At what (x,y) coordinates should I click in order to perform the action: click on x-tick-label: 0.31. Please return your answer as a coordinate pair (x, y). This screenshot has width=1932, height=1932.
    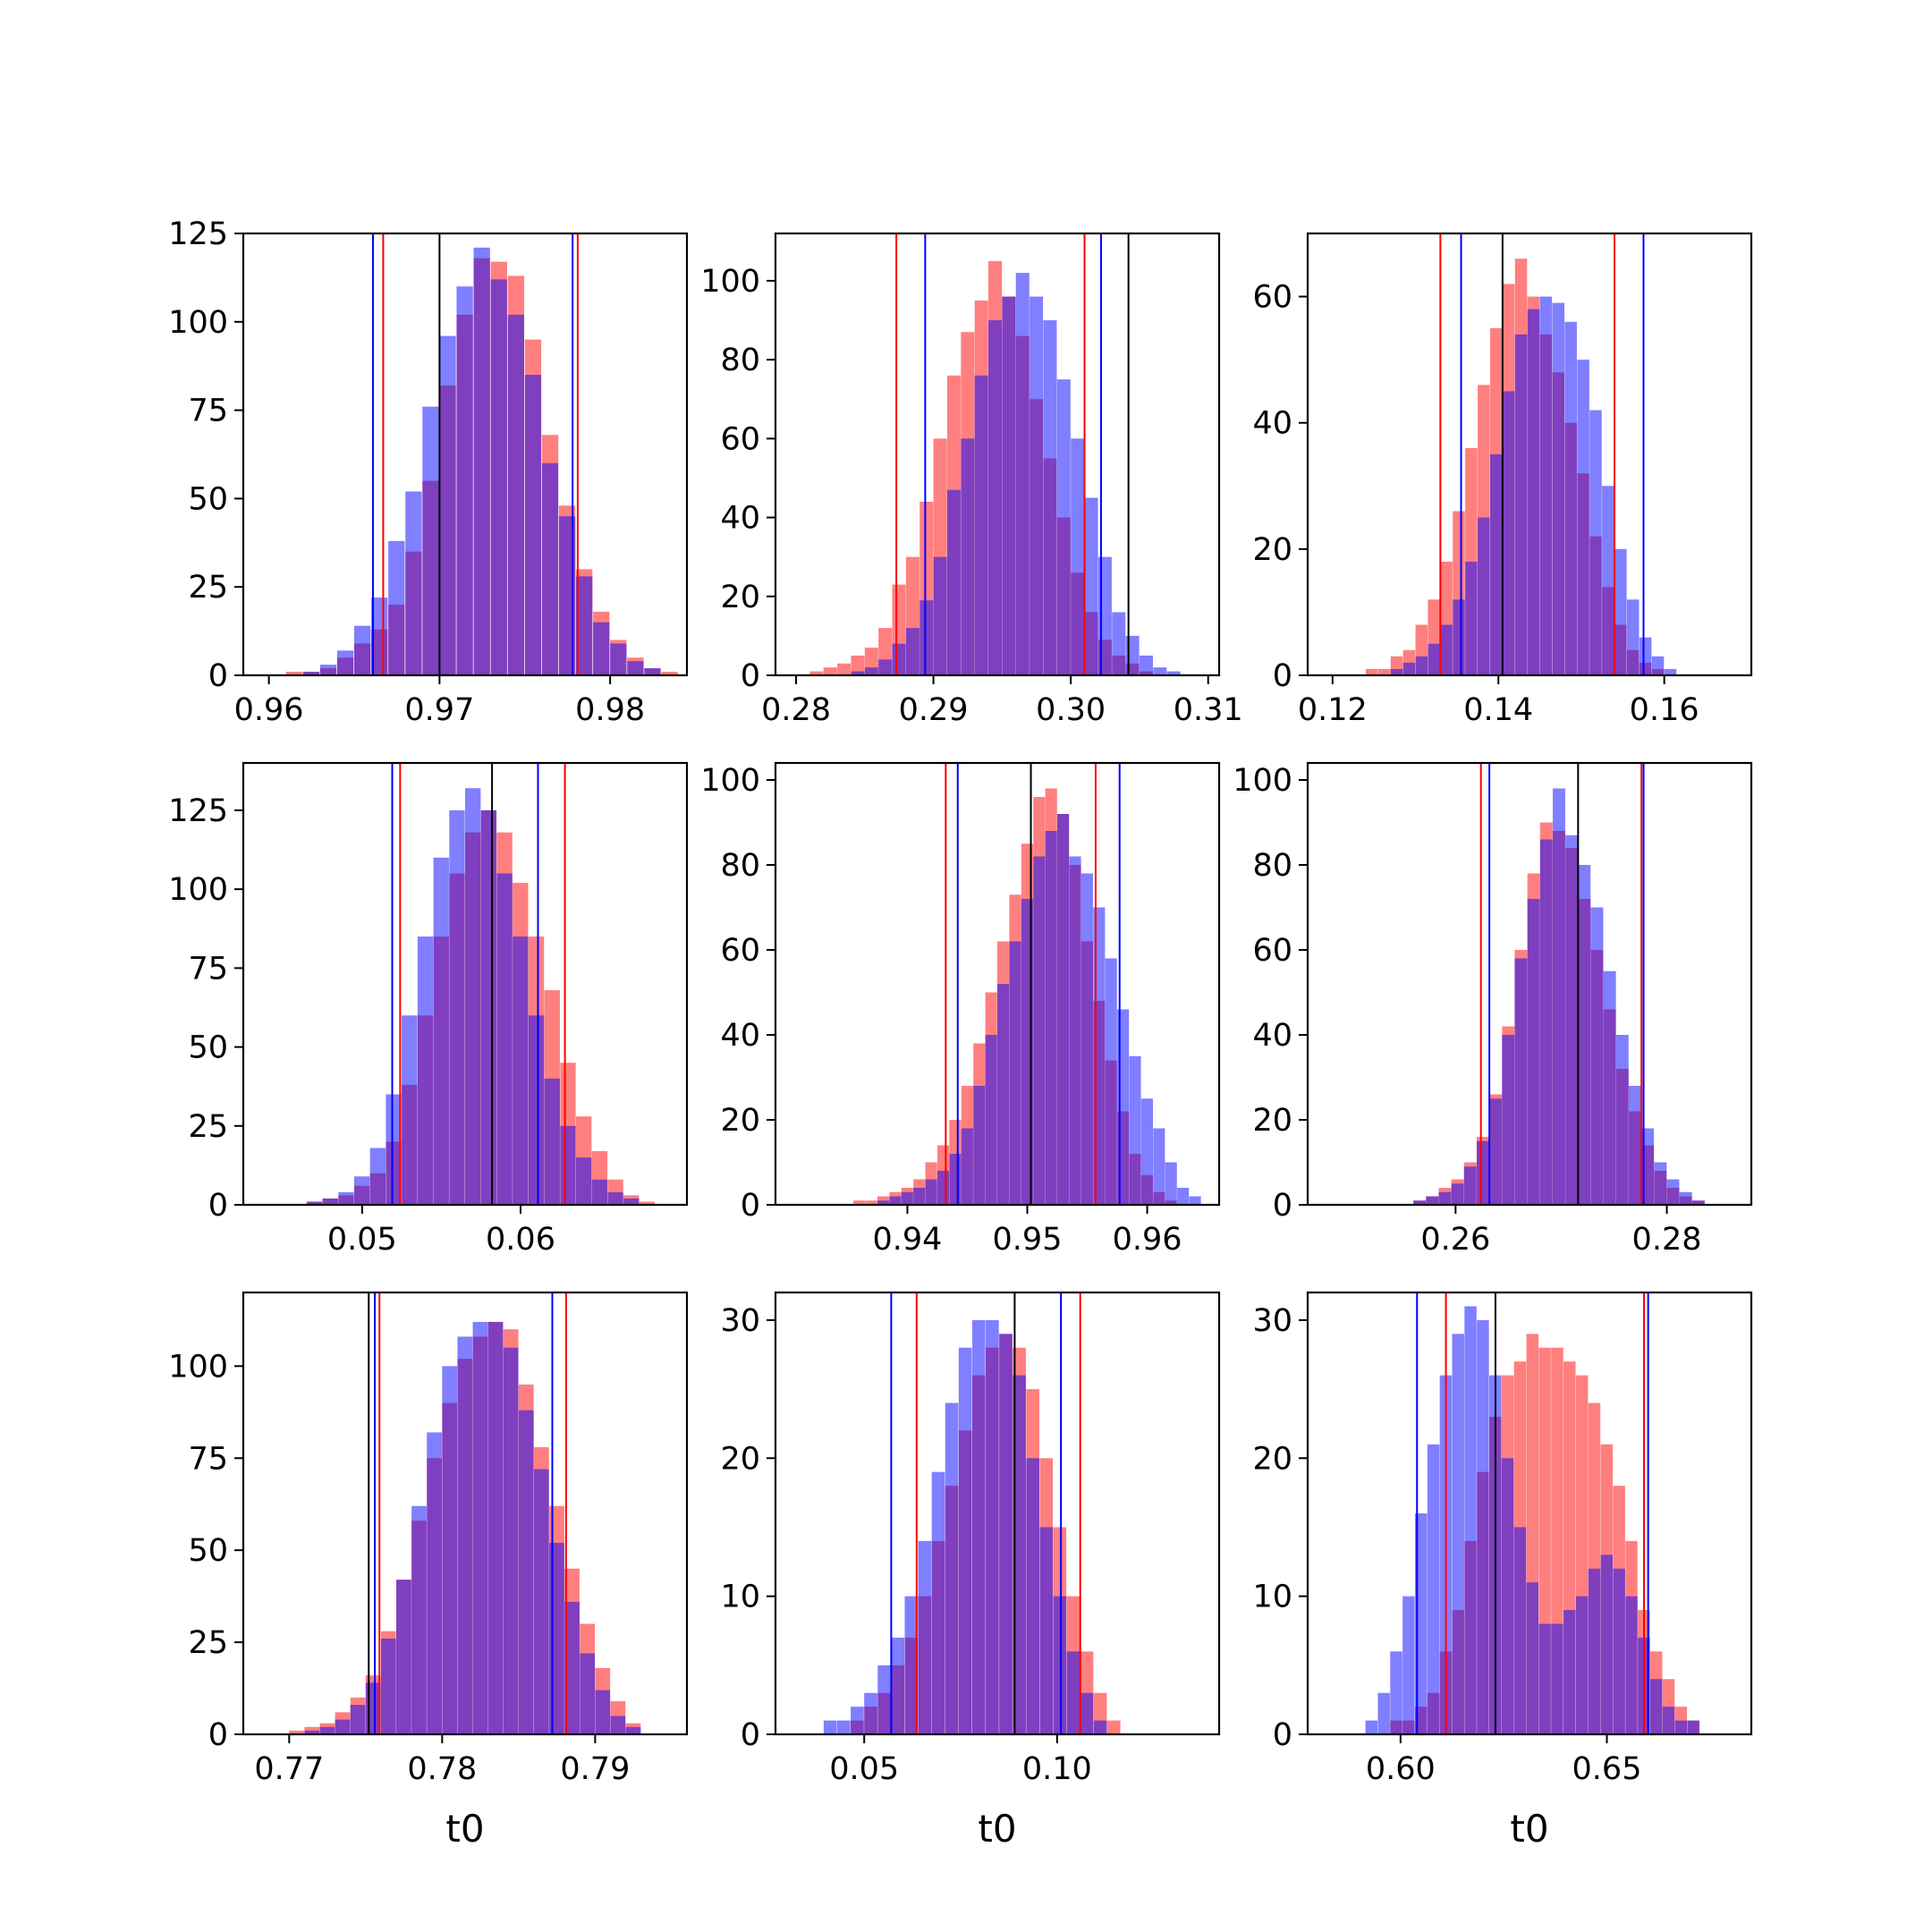
    Looking at the image, I should click on (1208, 710).